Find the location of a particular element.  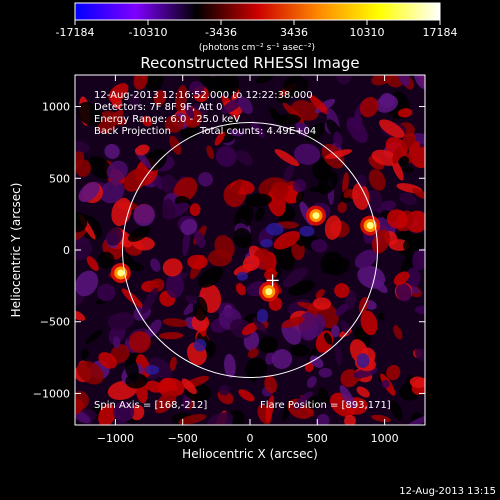

x-tick-label: 500 is located at coordinates (317, 438).